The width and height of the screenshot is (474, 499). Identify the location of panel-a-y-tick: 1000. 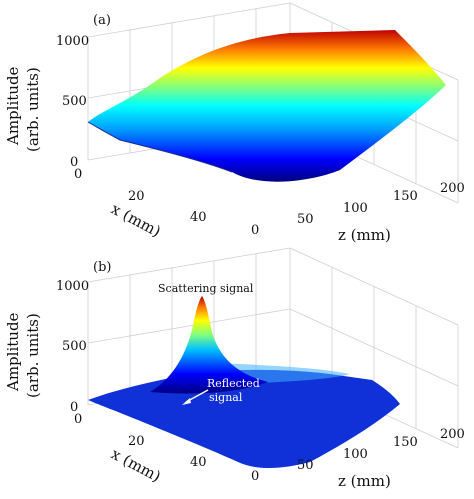
(72, 41).